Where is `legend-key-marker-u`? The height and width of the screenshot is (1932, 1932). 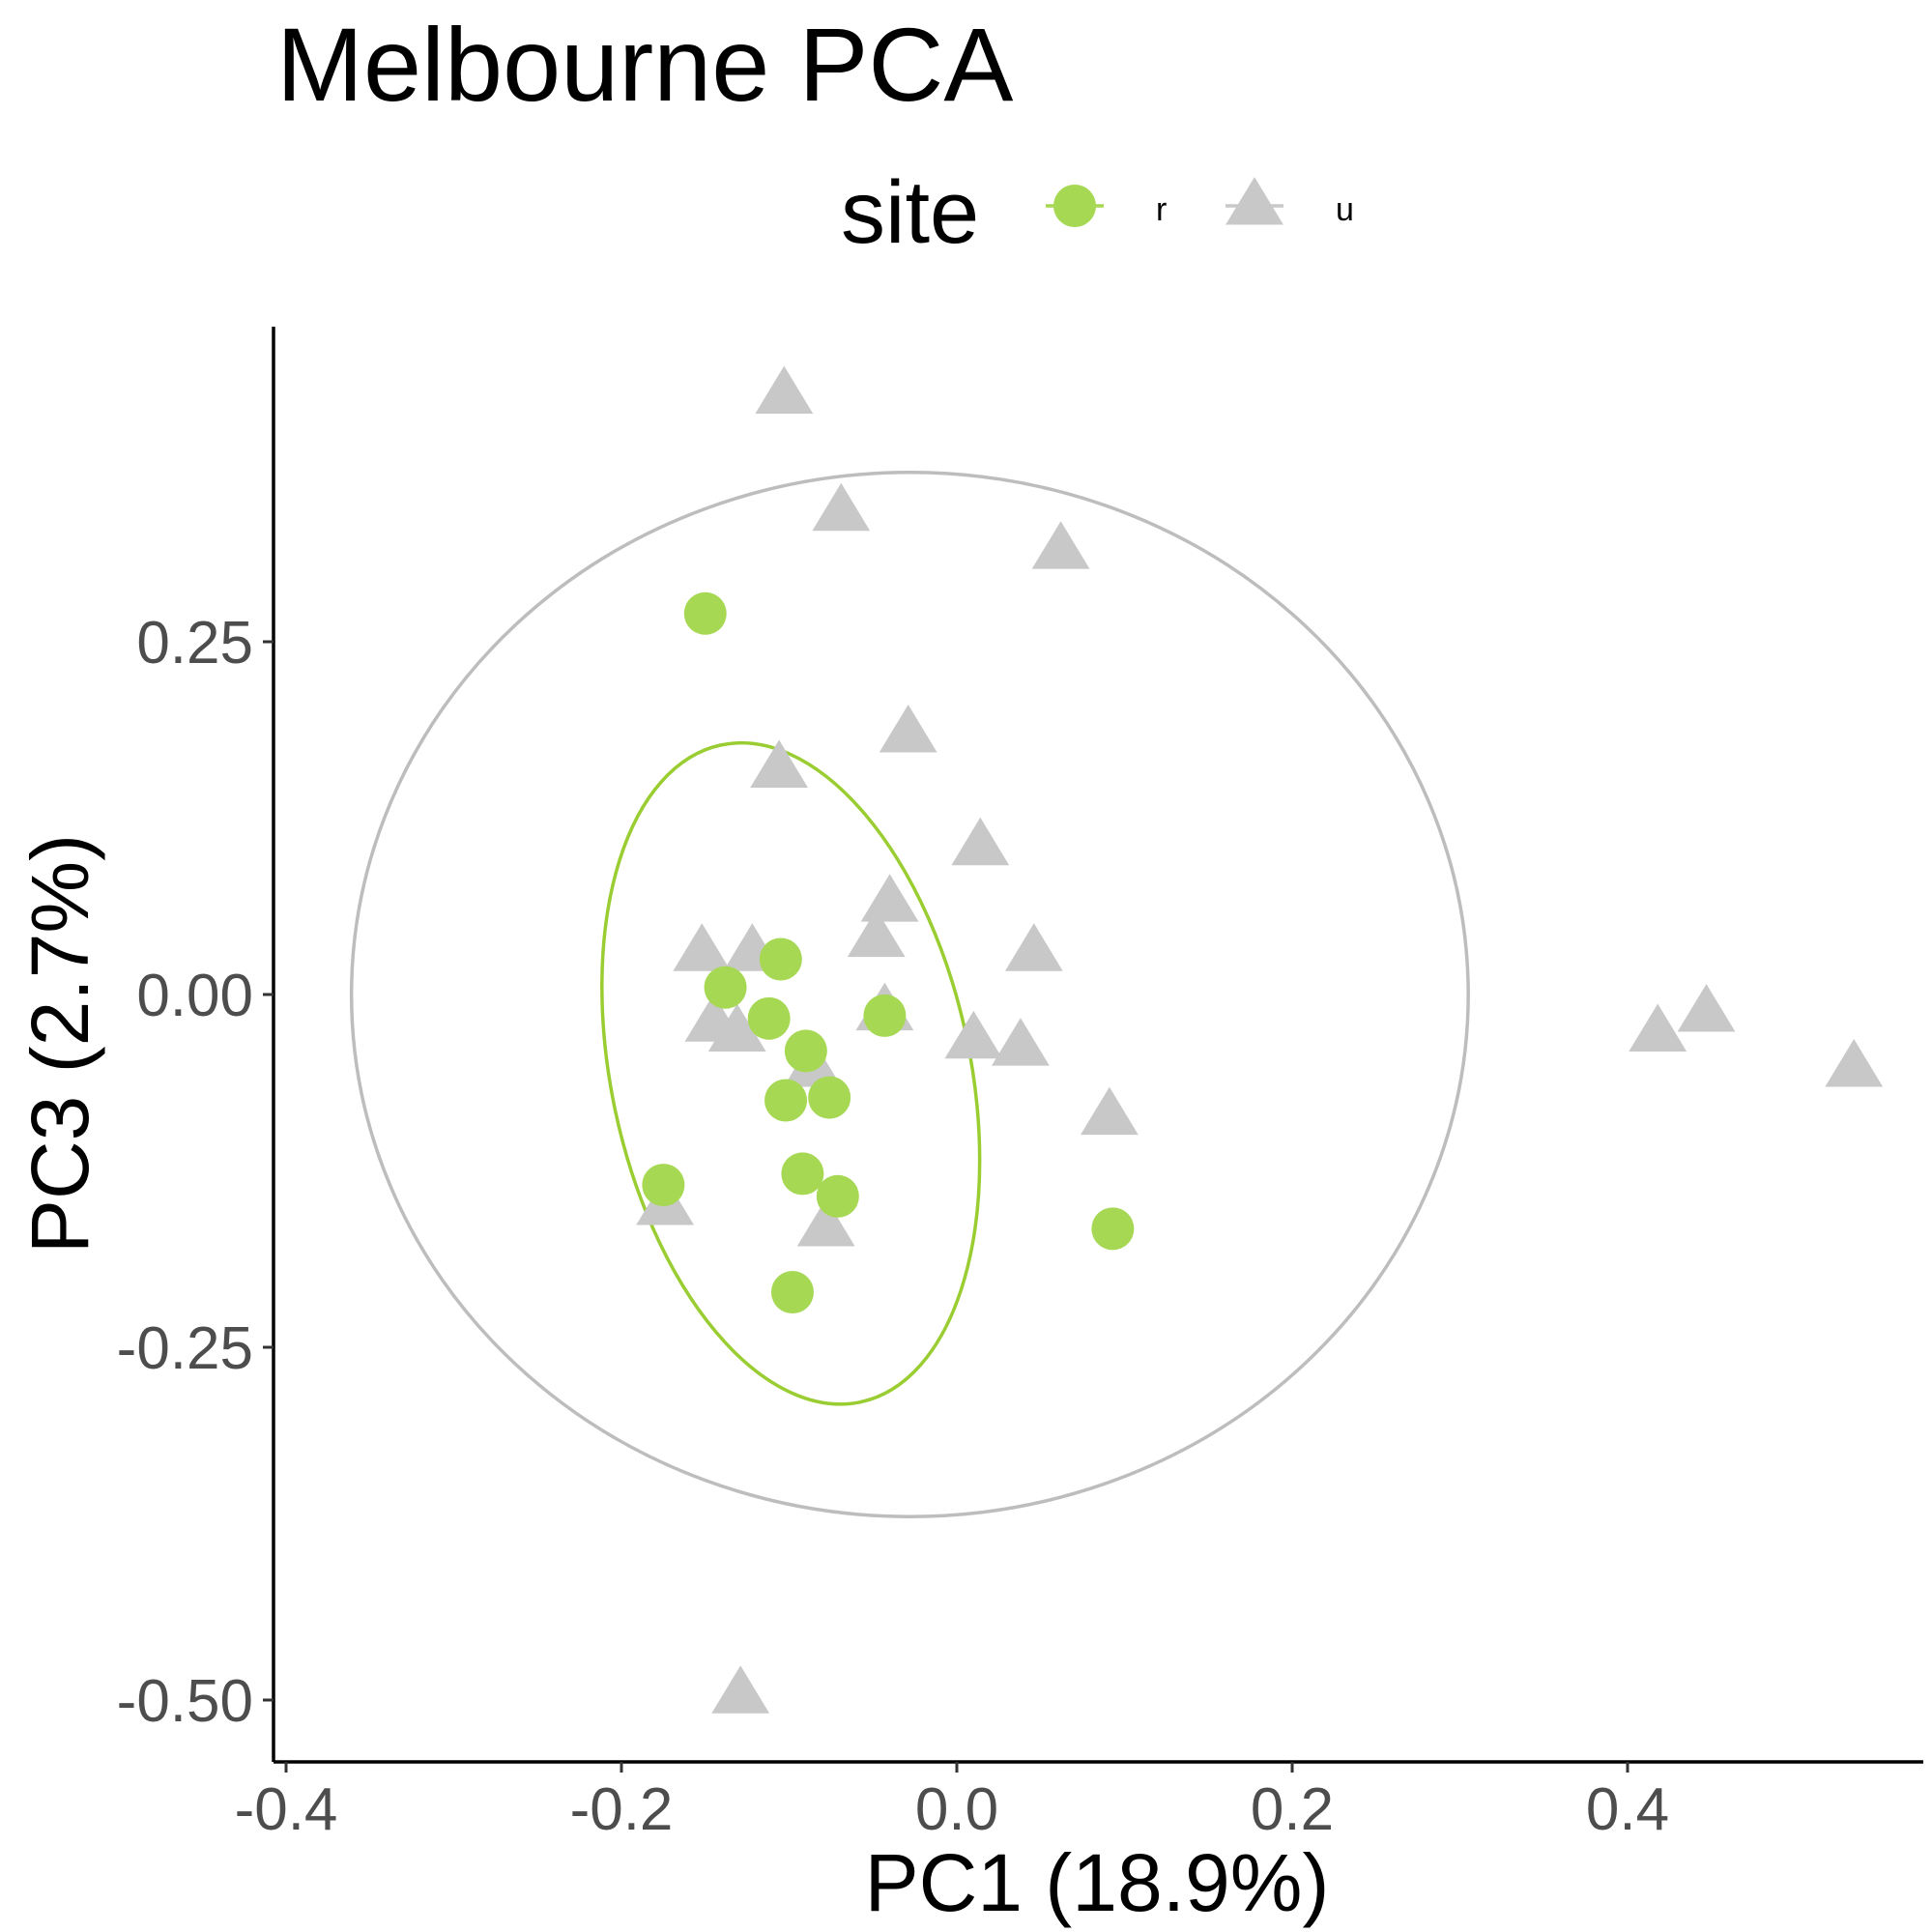
legend-key-marker-u is located at coordinates (1254, 201).